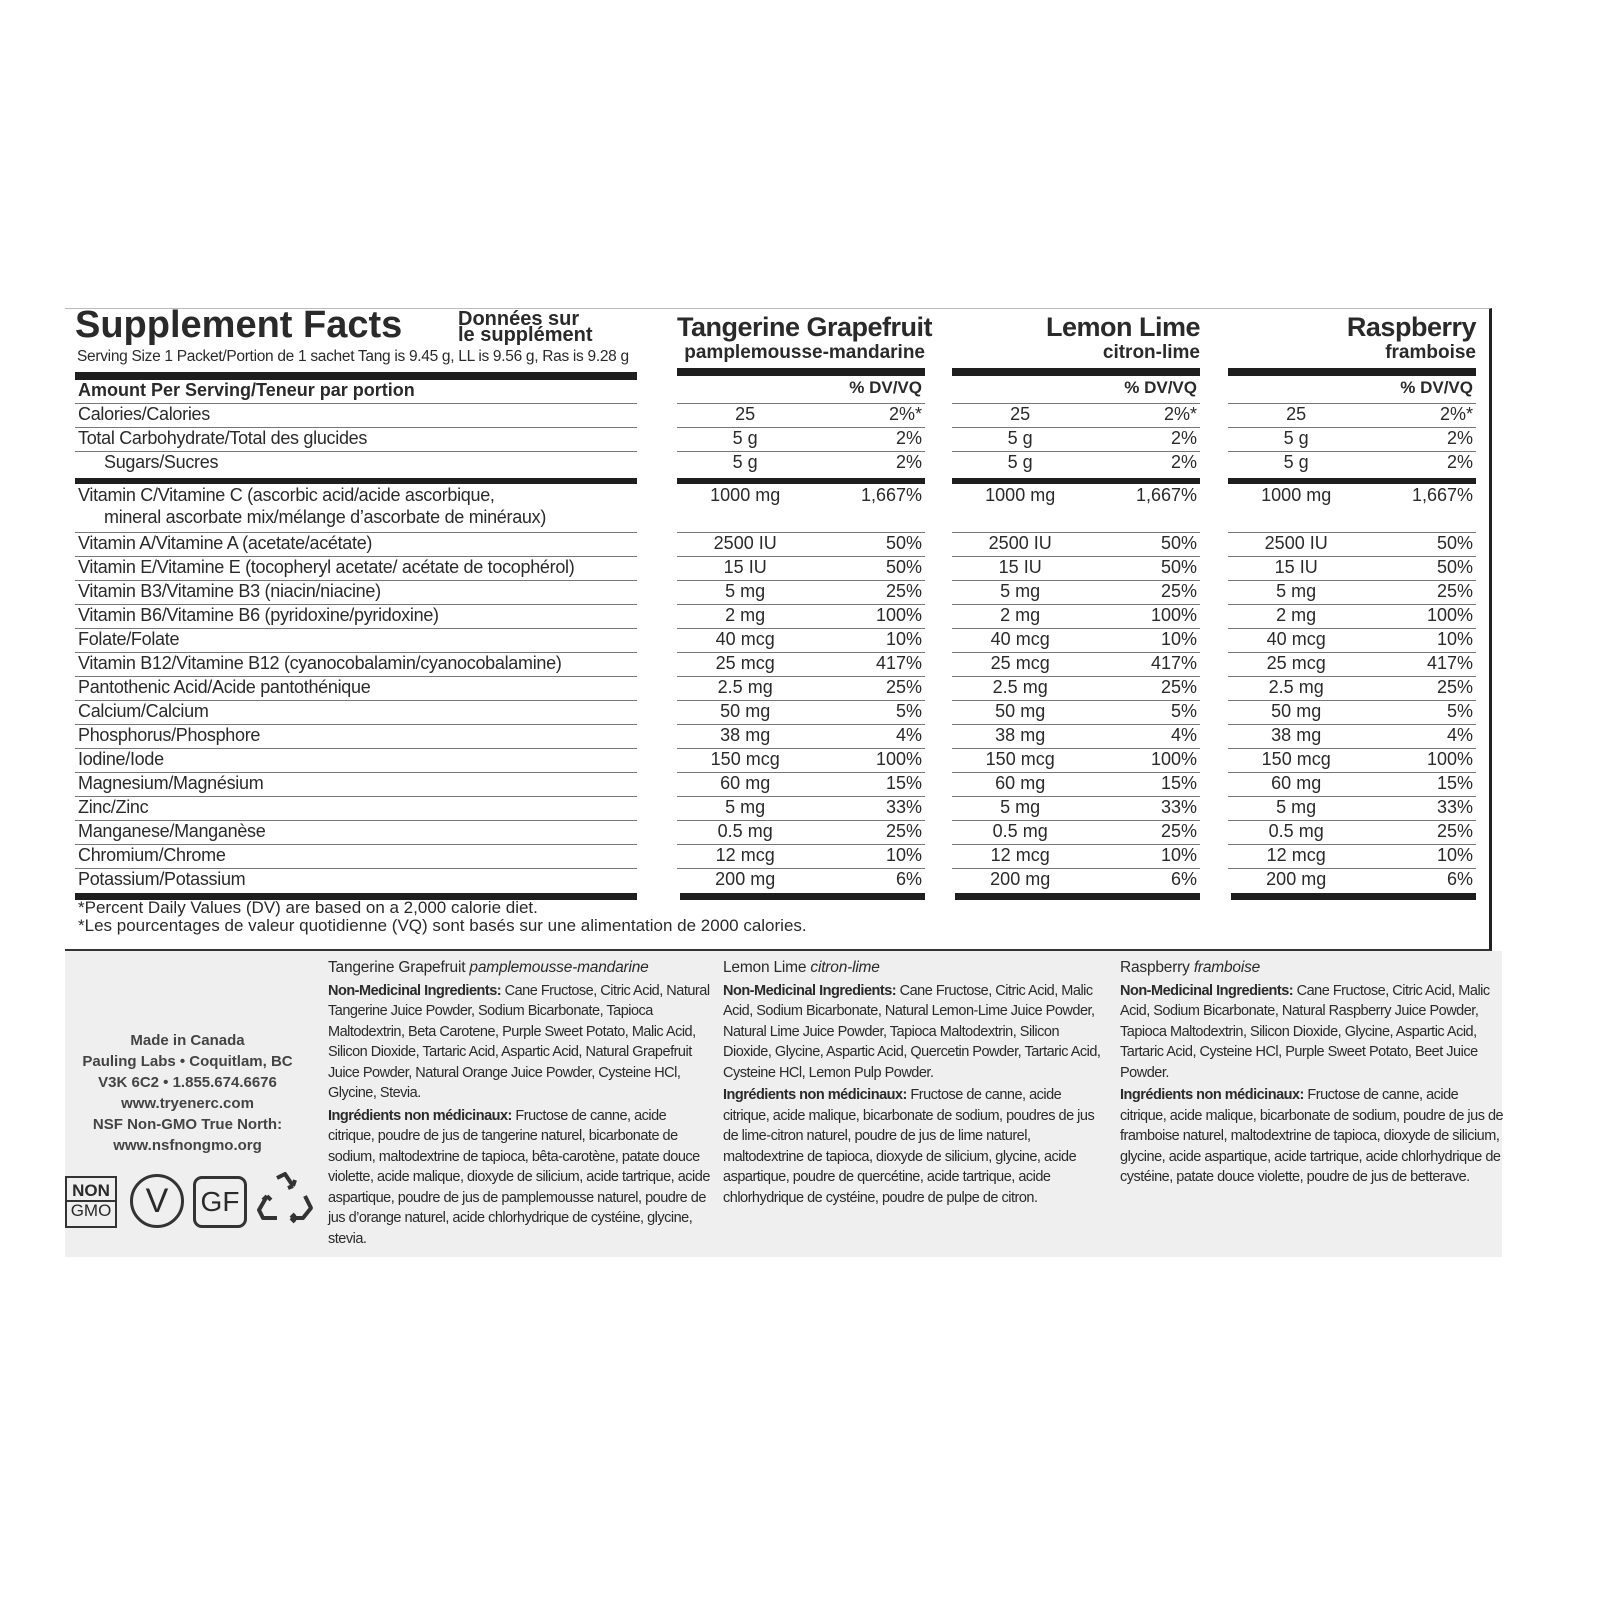  What do you see at coordinates (1123, 327) in the screenshot?
I see `flavor-name: Lemon Lime` at bounding box center [1123, 327].